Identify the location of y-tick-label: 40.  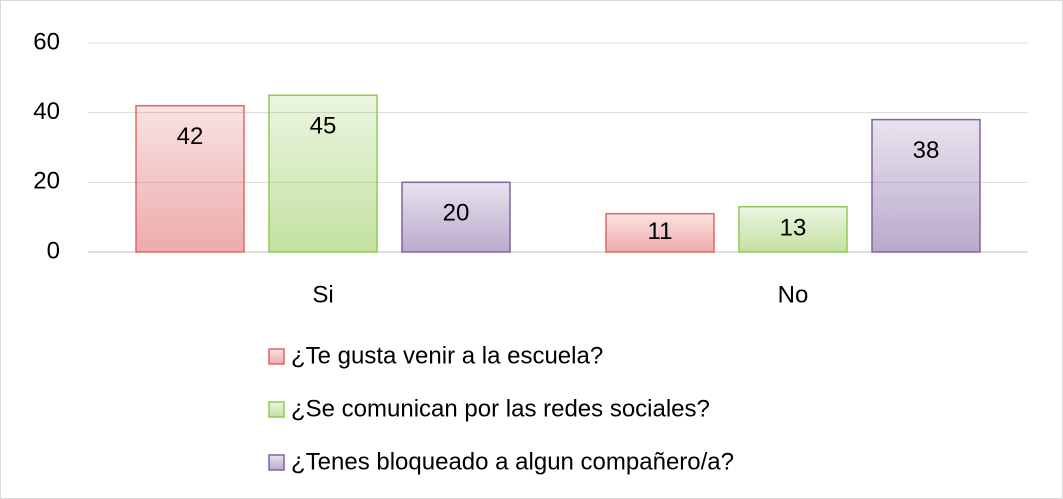
(46, 111).